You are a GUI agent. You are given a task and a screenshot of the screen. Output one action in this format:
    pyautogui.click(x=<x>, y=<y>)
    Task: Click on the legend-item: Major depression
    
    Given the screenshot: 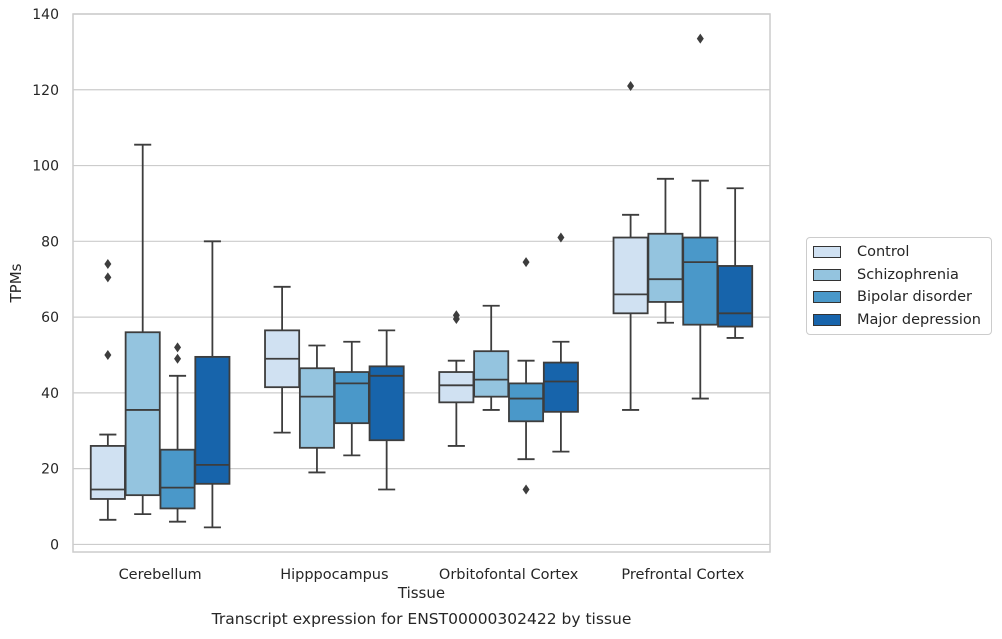 What is the action you would take?
    pyautogui.click(x=899, y=320)
    